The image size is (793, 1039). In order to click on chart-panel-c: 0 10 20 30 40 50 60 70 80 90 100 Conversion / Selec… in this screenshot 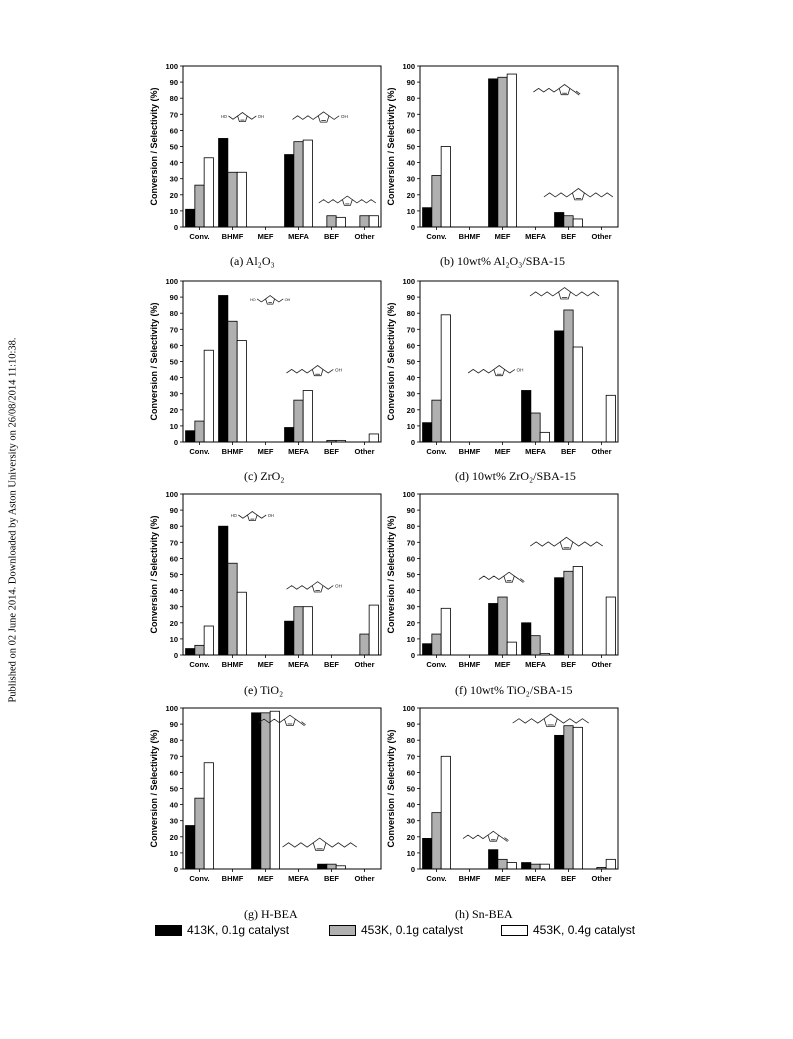, I will do `click(265, 366)`.